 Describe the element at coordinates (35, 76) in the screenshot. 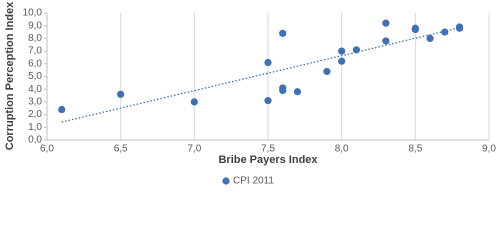

I see `y-tick-label: 5,0` at that location.